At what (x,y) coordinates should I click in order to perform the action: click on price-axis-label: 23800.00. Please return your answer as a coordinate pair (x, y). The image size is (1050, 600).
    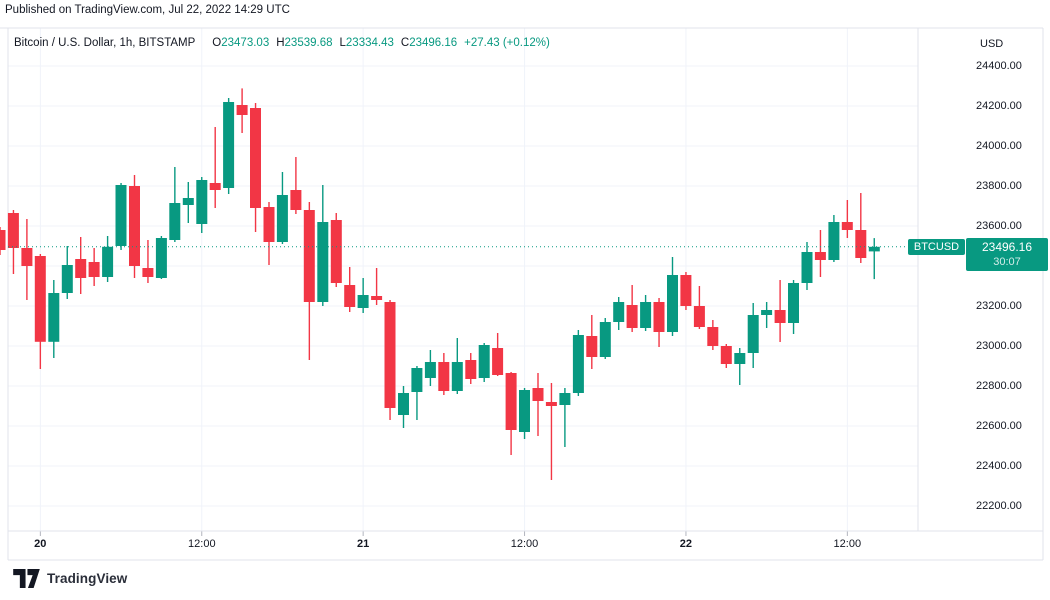
    Looking at the image, I should click on (999, 185).